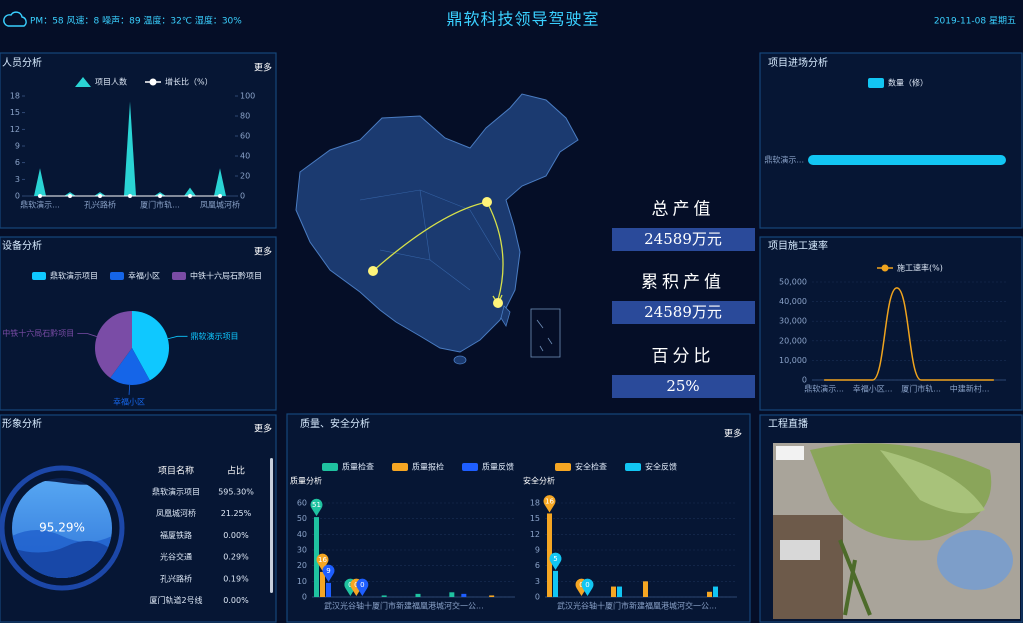  I want to click on panel-title: 形象分析, so click(22, 423).